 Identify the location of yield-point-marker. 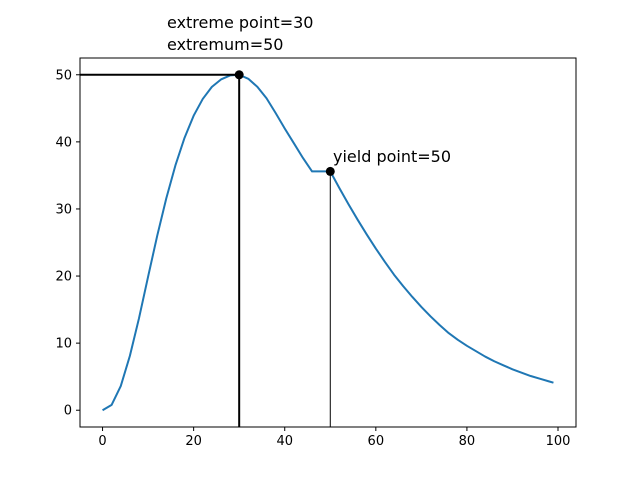
(330, 171).